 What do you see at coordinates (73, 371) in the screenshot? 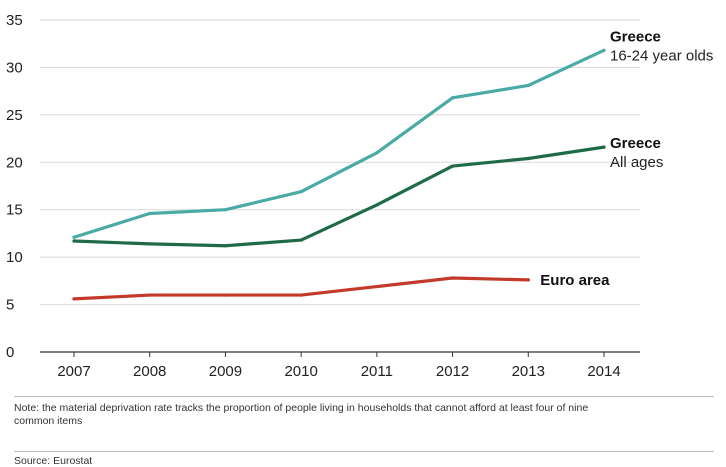
I see `x-tick-label: 2007` at bounding box center [73, 371].